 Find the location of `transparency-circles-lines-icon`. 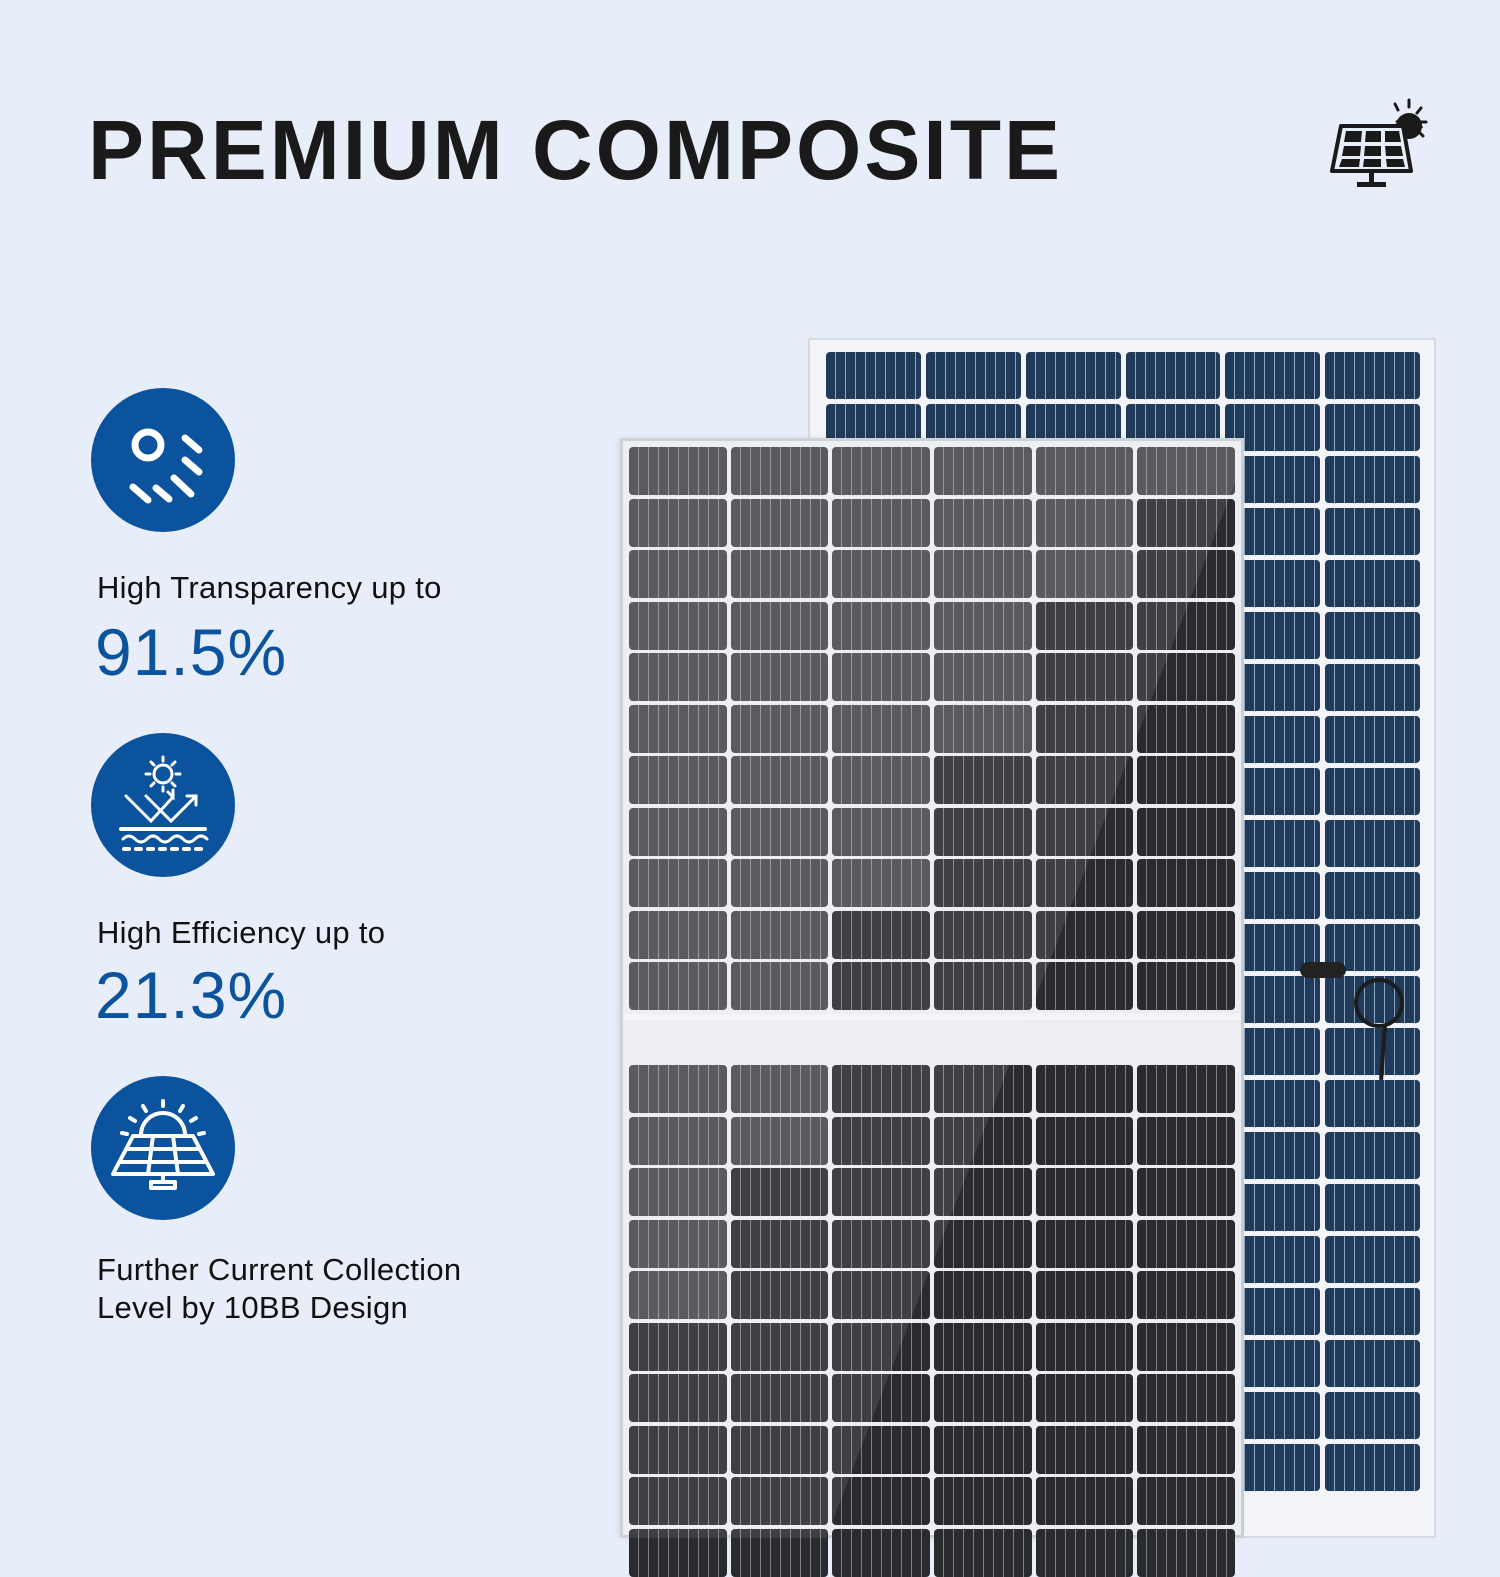

transparency-circles-lines-icon is located at coordinates (163, 460).